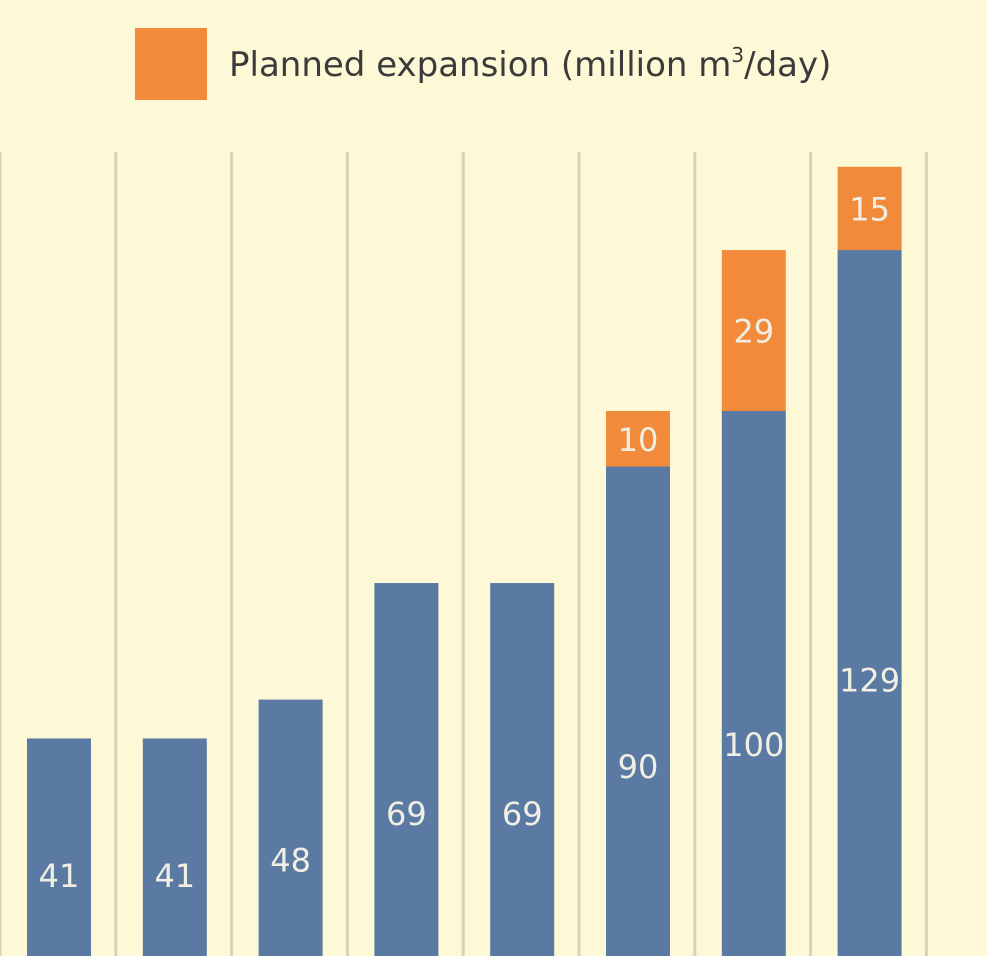 The width and height of the screenshot is (987, 956). Describe the element at coordinates (638, 767) in the screenshot. I see `bar-label-existing-5: 90` at that location.